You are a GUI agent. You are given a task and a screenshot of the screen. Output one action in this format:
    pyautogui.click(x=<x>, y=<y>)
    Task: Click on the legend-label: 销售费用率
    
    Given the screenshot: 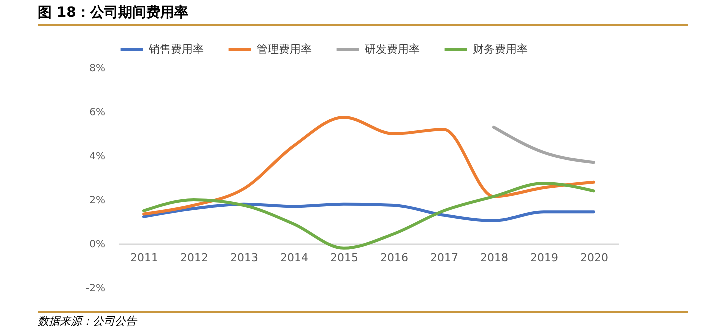 What is the action you would take?
    pyautogui.click(x=176, y=49)
    